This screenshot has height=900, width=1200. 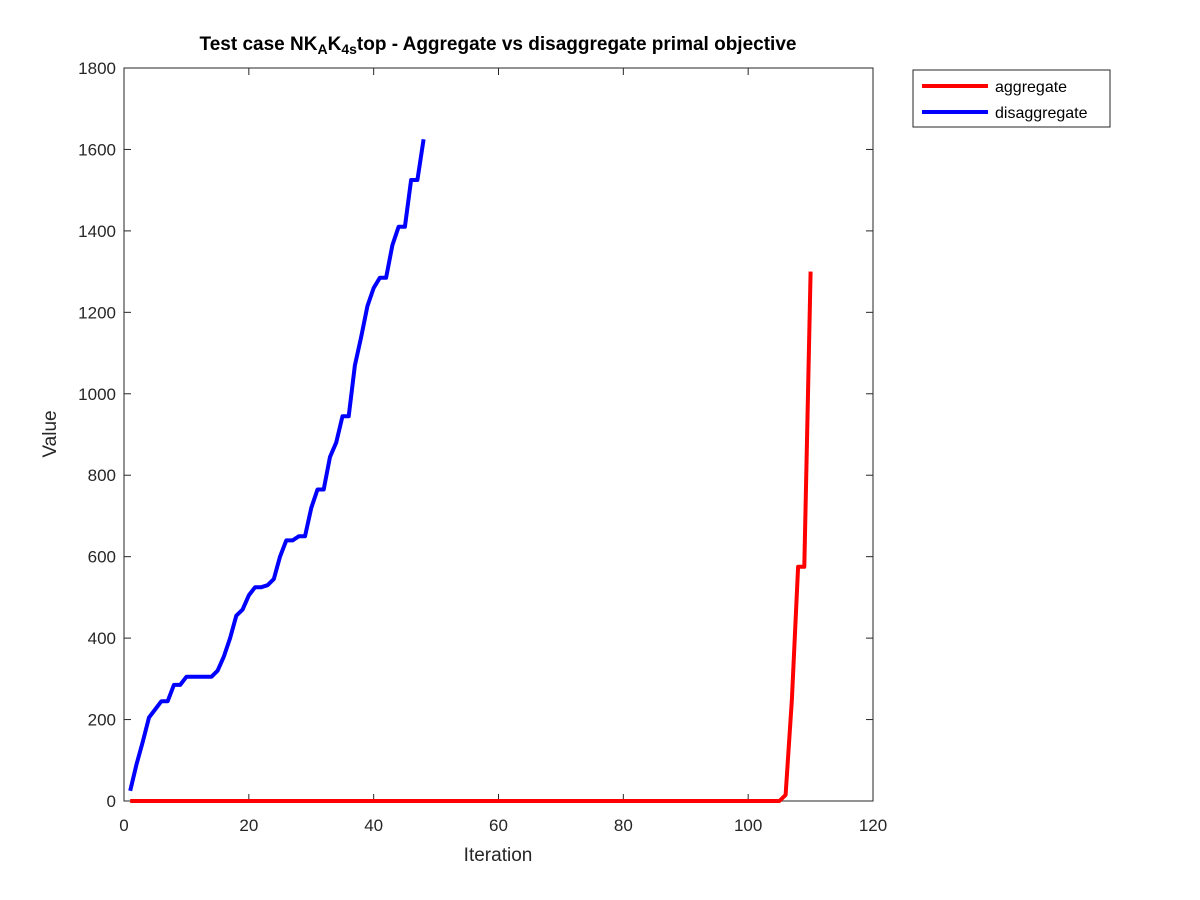 What do you see at coordinates (111, 801) in the screenshot?
I see `y-tick-label: 0` at bounding box center [111, 801].